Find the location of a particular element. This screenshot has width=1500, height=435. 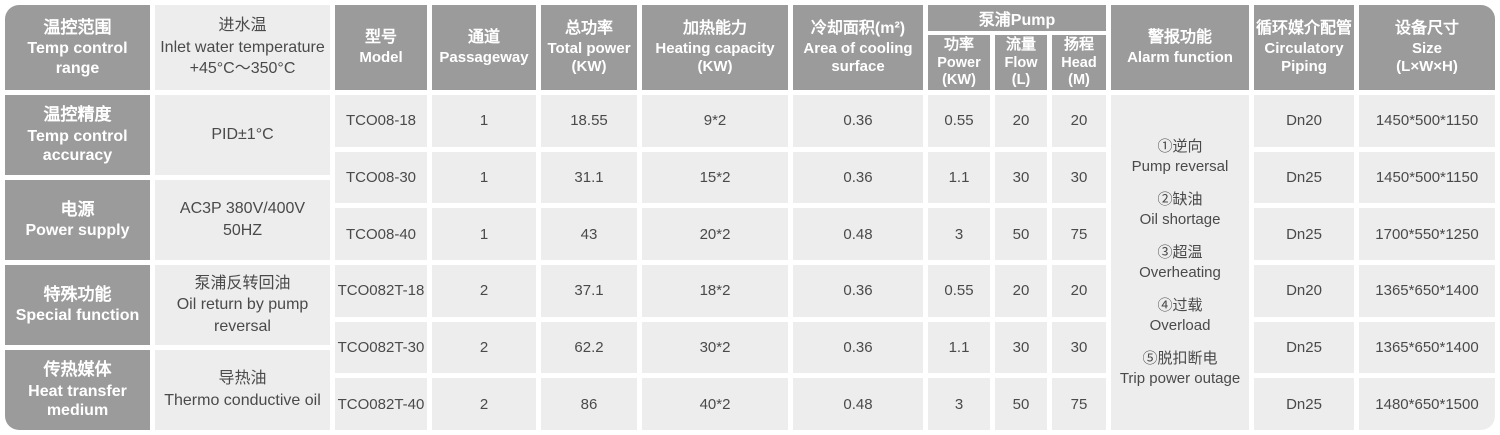

cell-pump-head: 30 is located at coordinates (1079, 347).